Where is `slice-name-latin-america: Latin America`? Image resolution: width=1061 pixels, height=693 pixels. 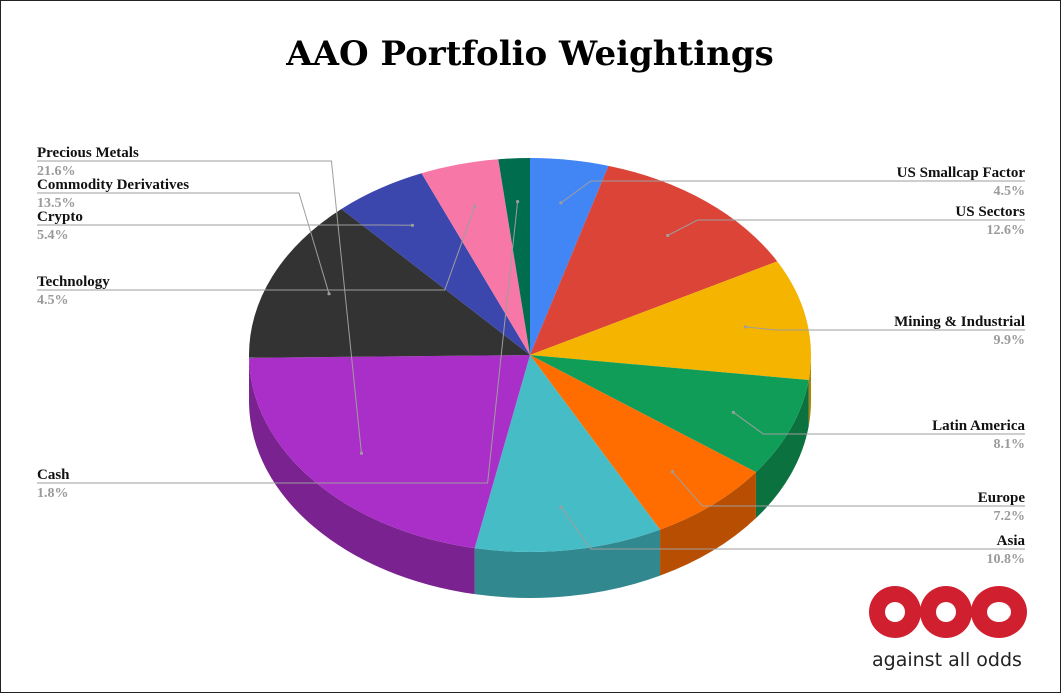
slice-name-latin-america: Latin America is located at coordinates (978, 426).